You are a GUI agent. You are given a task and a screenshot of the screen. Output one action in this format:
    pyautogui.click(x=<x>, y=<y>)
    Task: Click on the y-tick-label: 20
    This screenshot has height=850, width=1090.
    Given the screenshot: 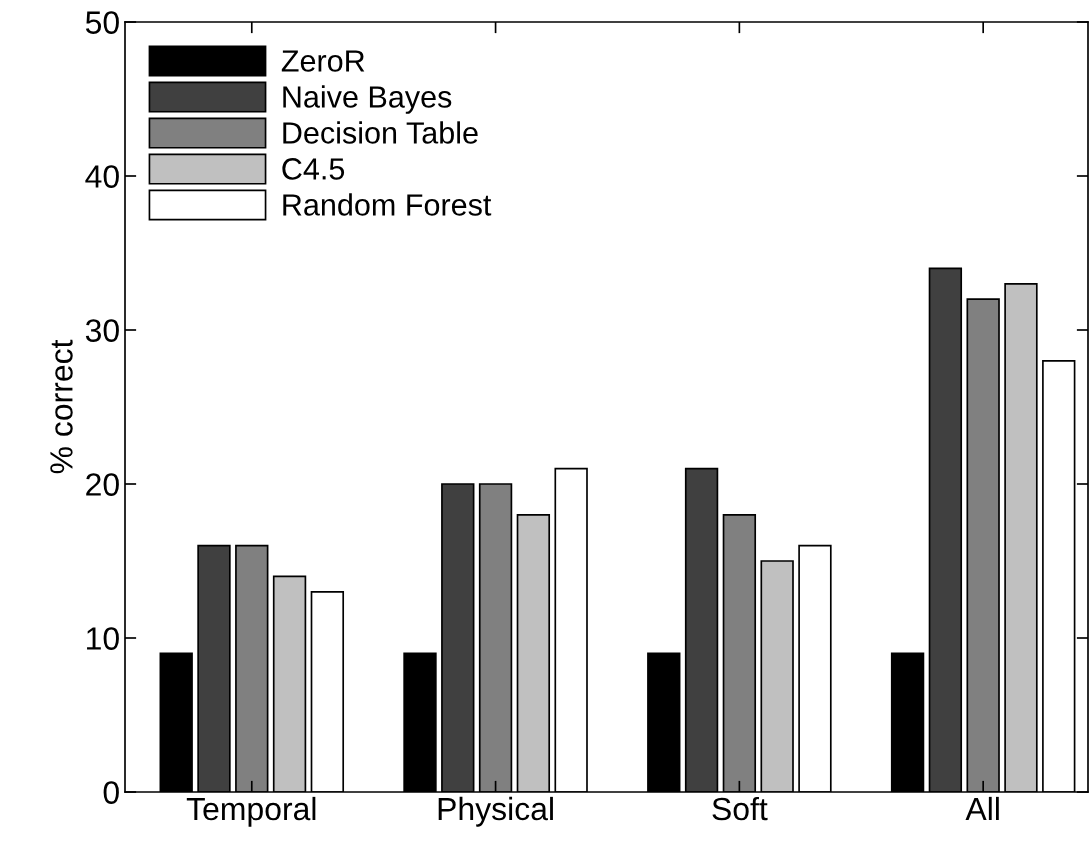 What is the action you would take?
    pyautogui.click(x=102, y=484)
    